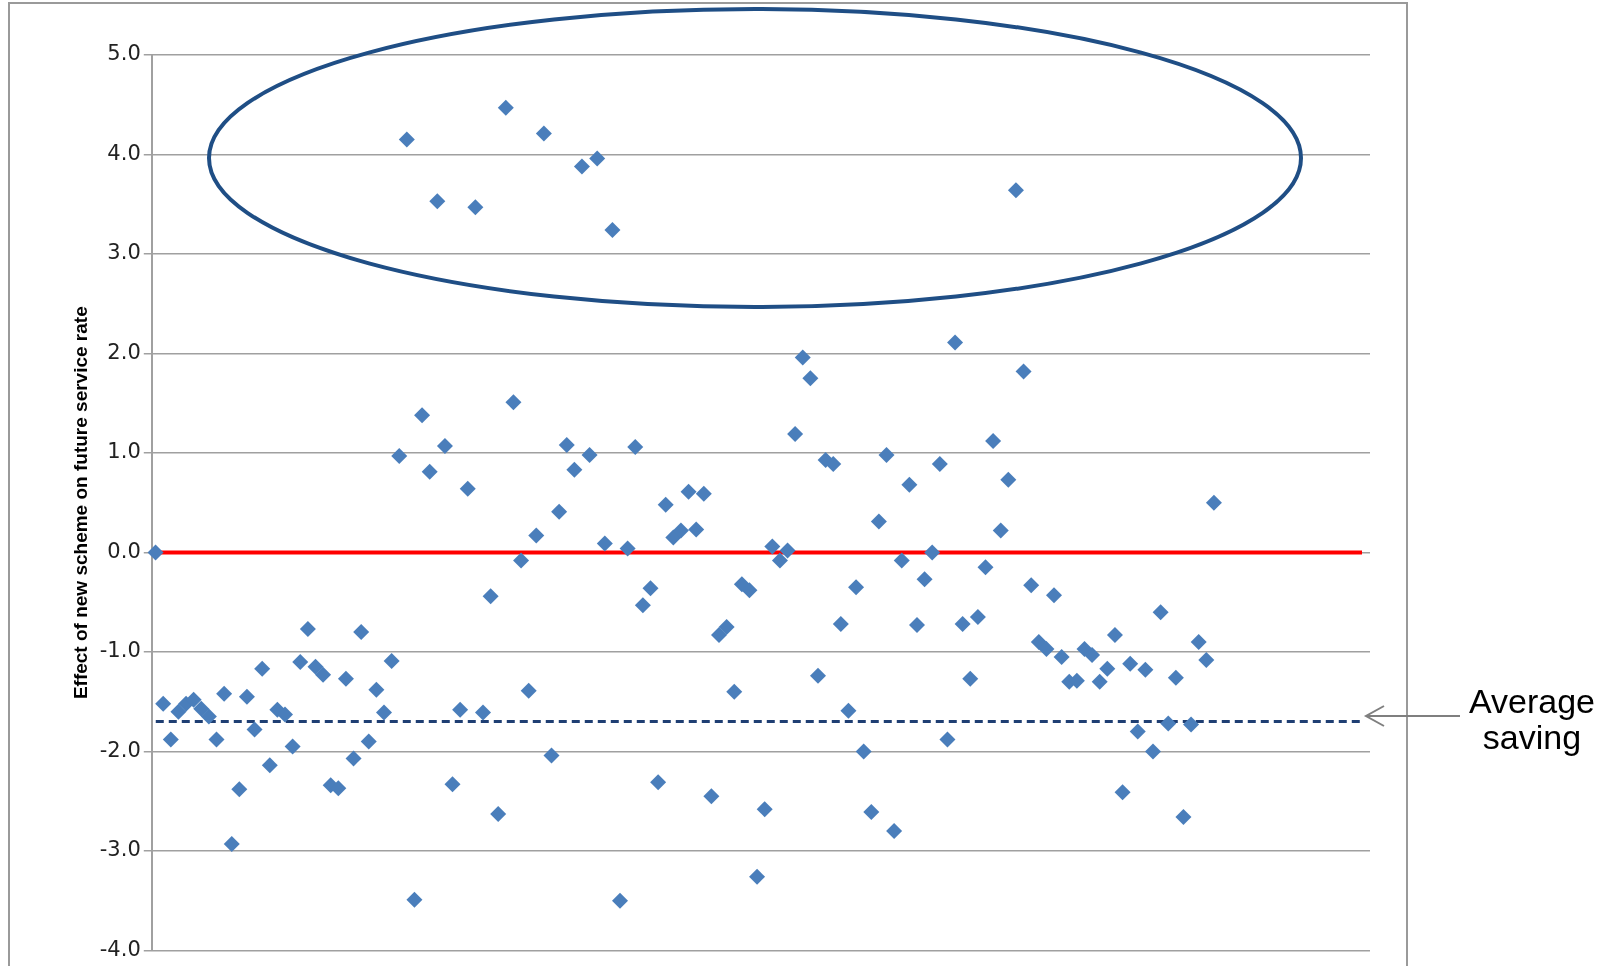  Describe the element at coordinates (124, 451) in the screenshot. I see `y-tick-label: 1.0` at that location.